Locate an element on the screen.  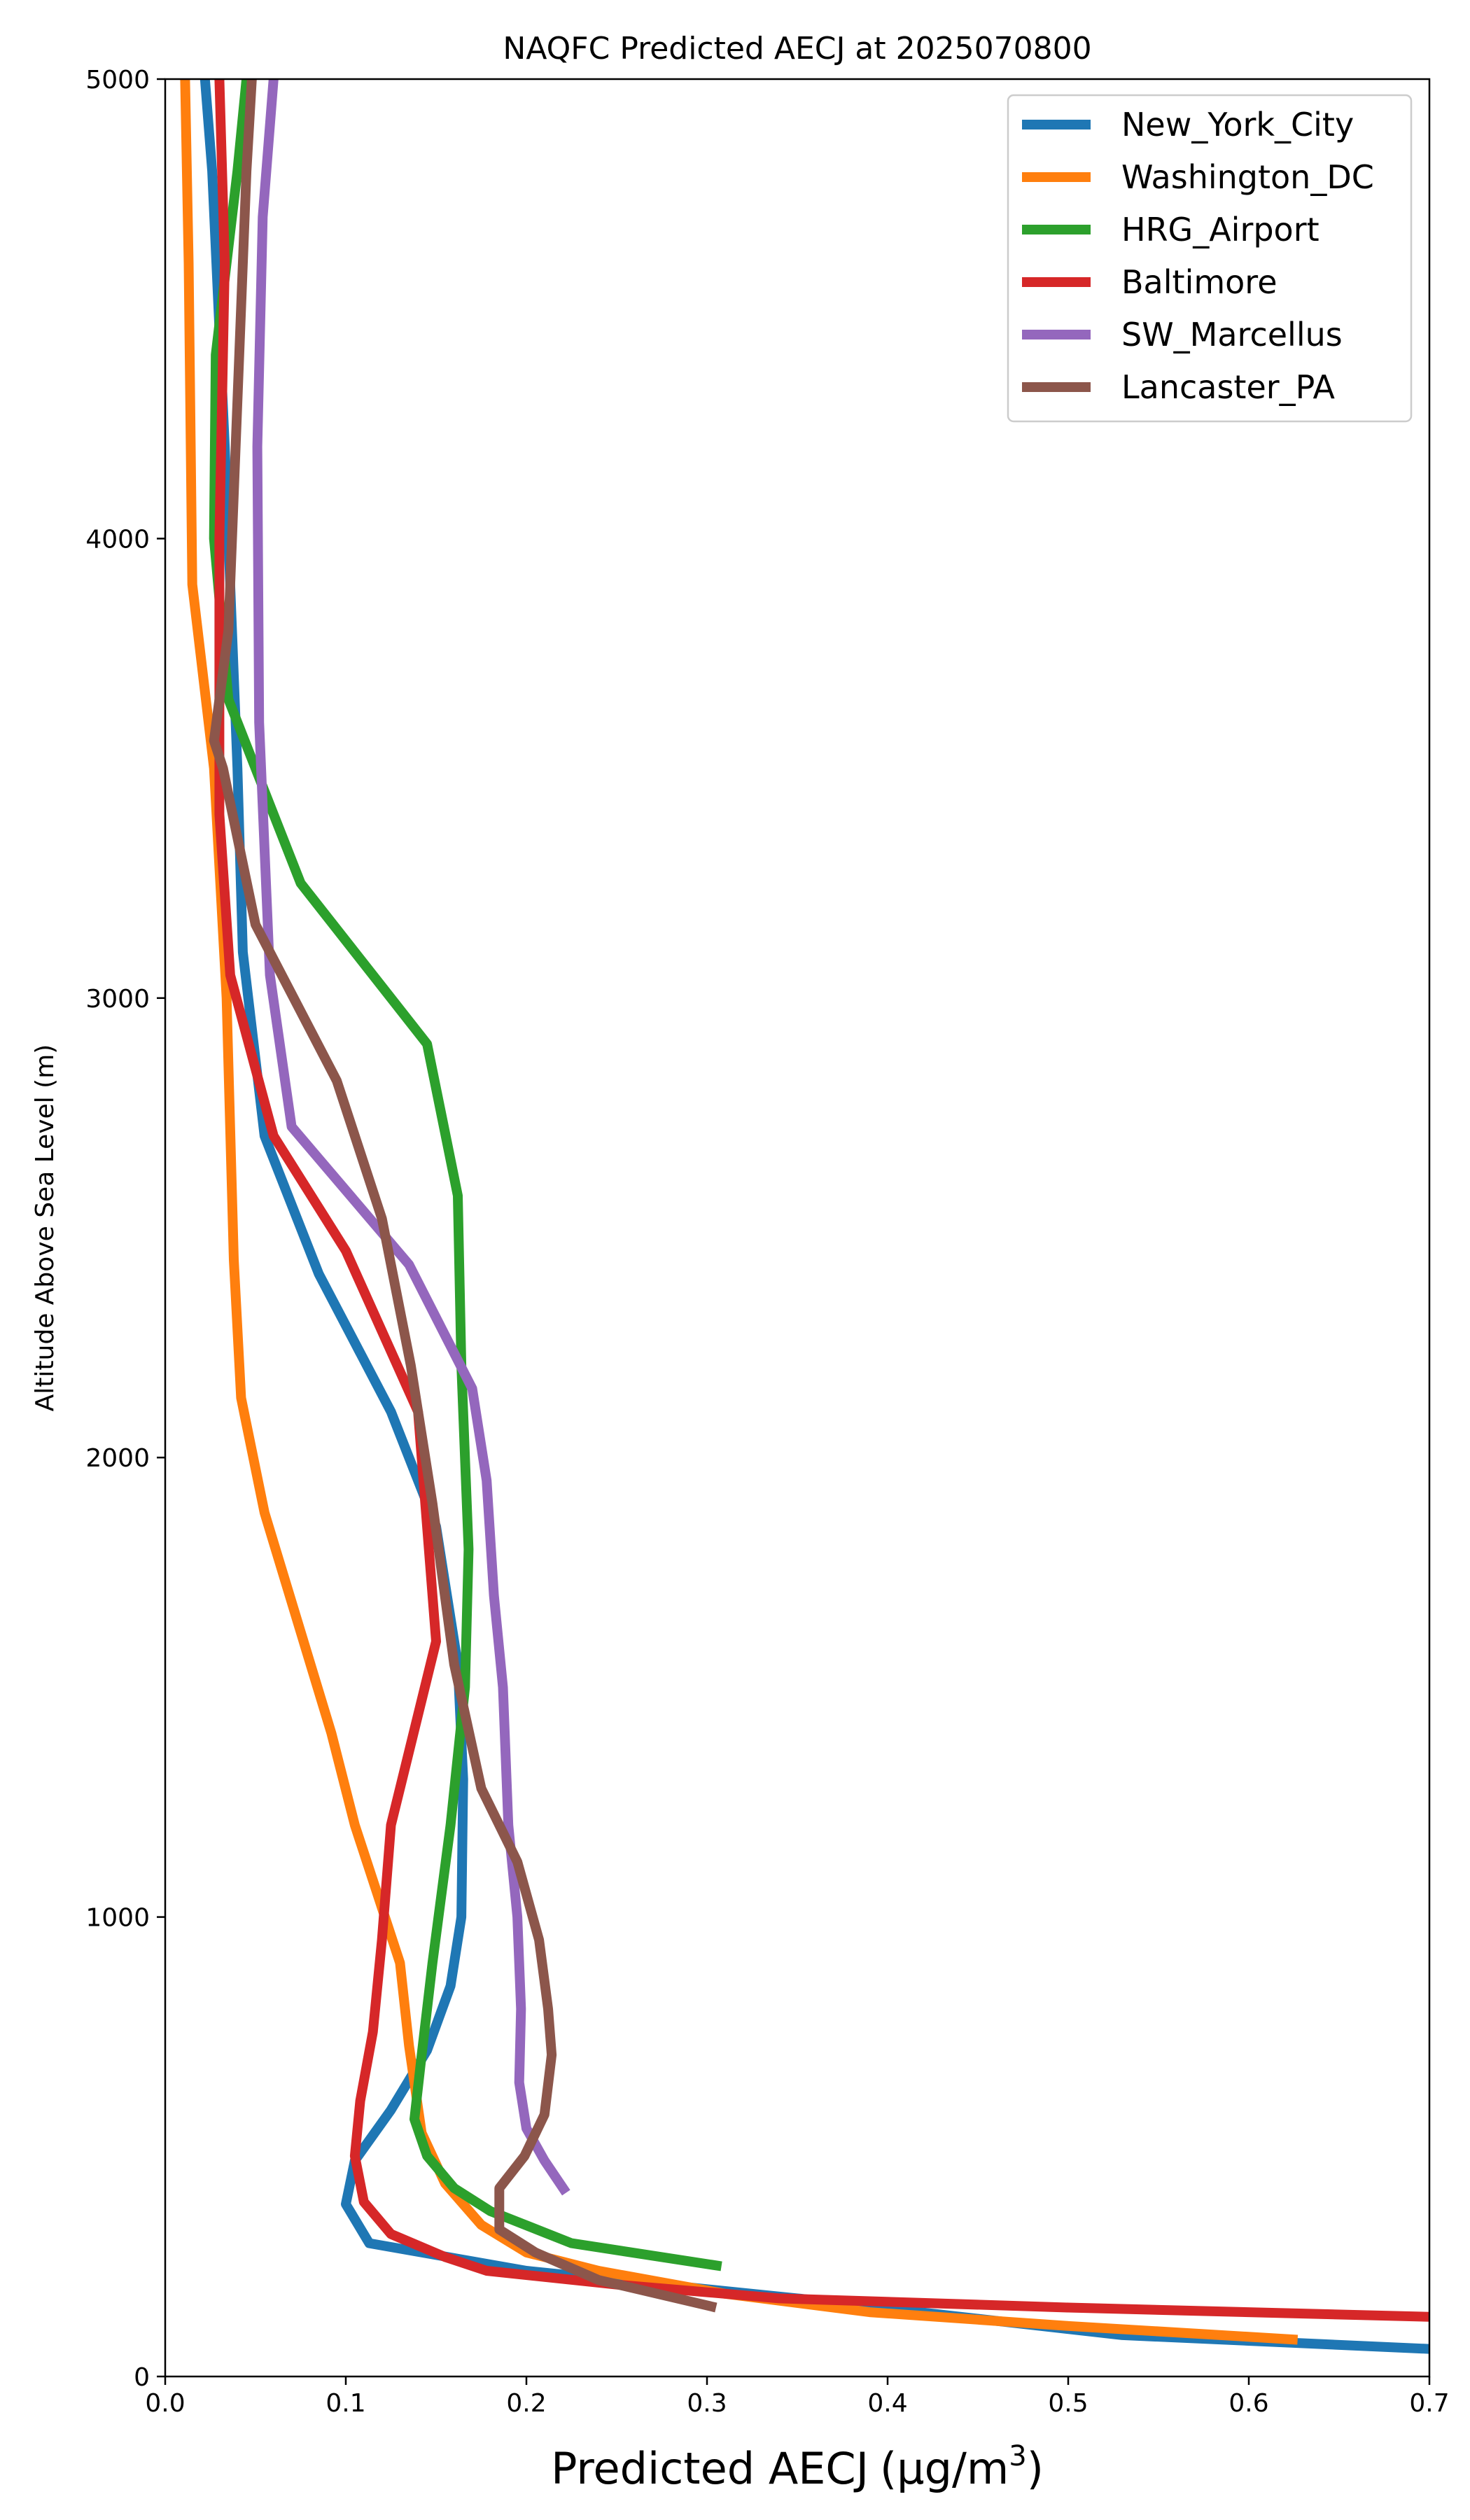
y-tick-label: 5000 is located at coordinates (117, 80).